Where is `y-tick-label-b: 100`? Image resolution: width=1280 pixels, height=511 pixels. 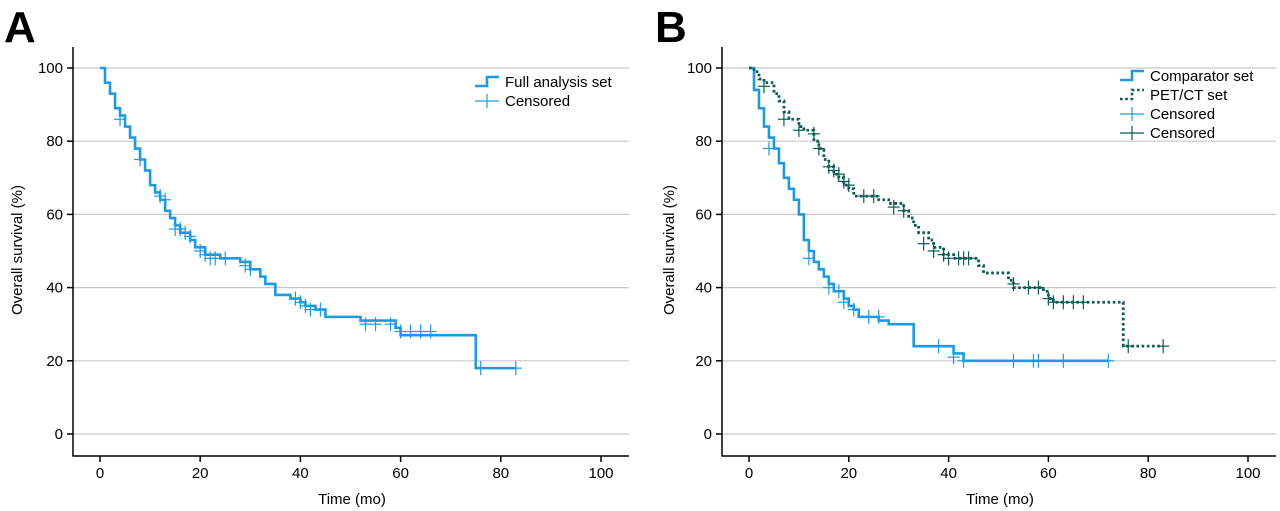
y-tick-label-b: 100 is located at coordinates (699, 68).